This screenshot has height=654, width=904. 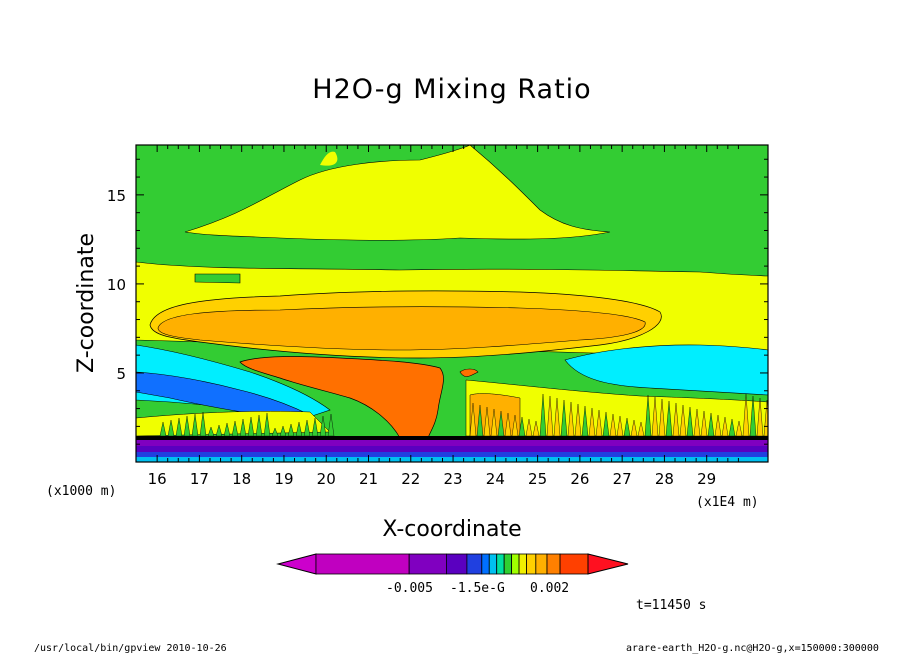 What do you see at coordinates (130, 648) in the screenshot?
I see `footer-left: /usr/local/bin/gpview 2010-10-26` at bounding box center [130, 648].